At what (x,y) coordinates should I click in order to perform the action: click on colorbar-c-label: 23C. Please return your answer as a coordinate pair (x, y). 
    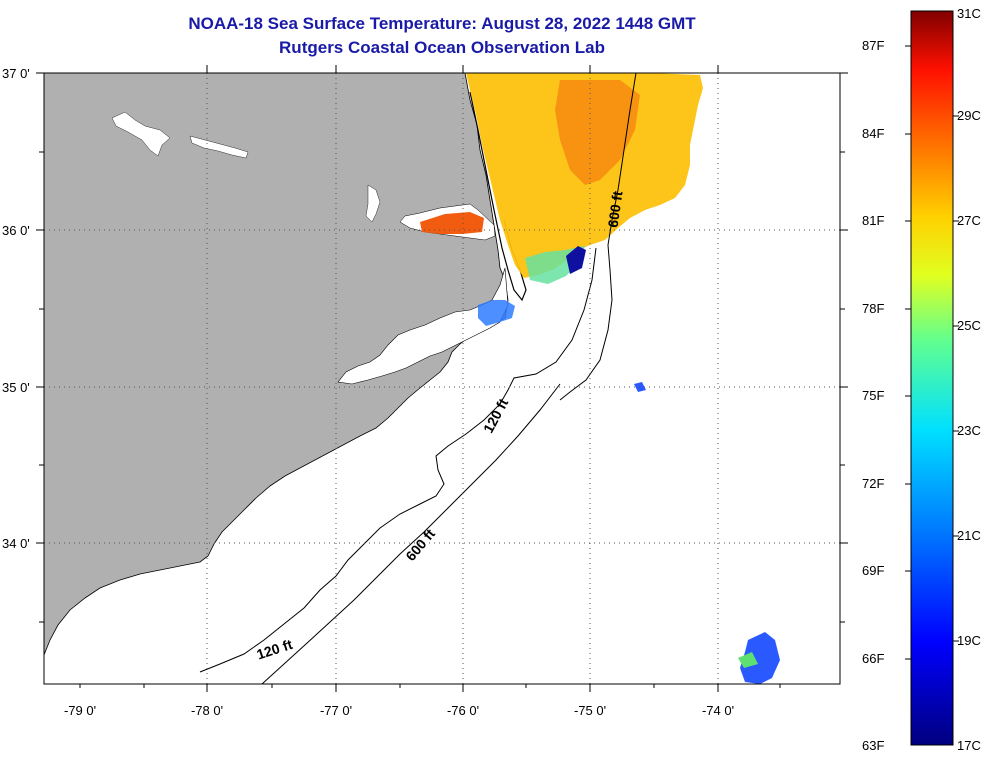
    Looking at the image, I should click on (969, 430).